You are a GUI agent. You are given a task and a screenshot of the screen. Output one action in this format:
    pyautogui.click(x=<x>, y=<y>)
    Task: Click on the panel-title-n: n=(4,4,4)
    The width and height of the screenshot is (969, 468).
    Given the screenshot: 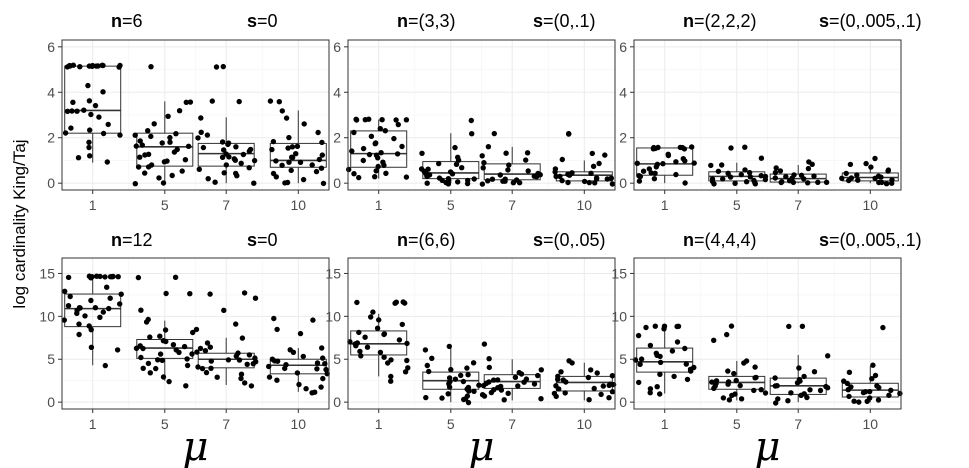 What is the action you would take?
    pyautogui.click(x=720, y=240)
    